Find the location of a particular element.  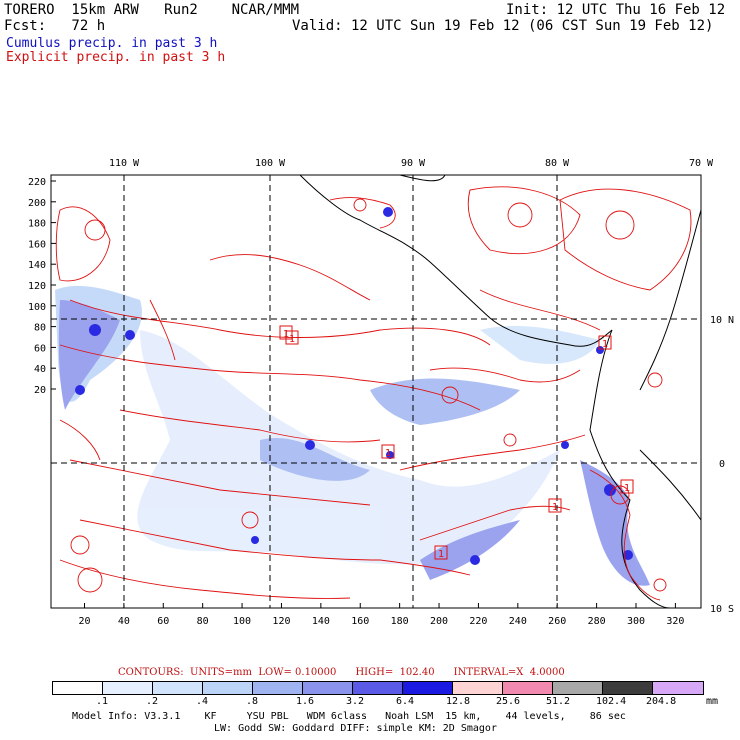

legend-label: 3.2 is located at coordinates (355, 701).